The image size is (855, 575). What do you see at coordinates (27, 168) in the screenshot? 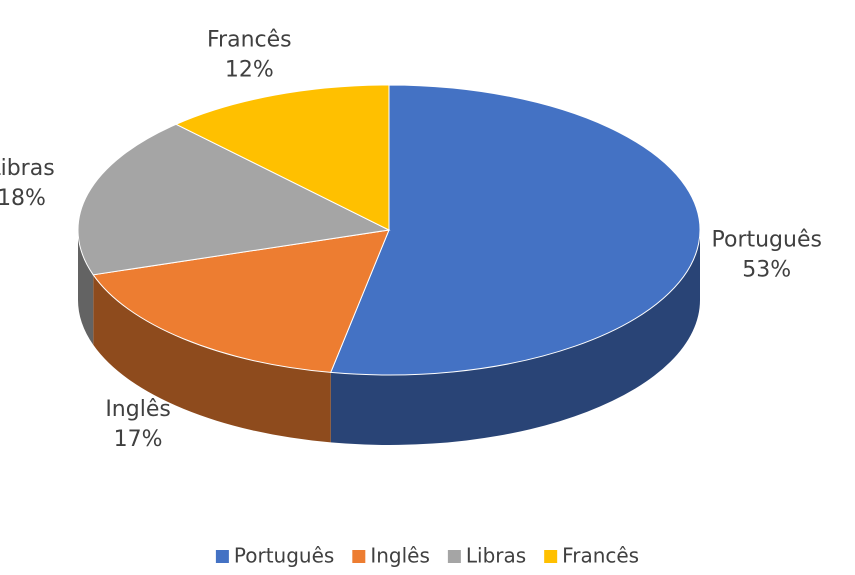
I see `data-label-name: Libras` at bounding box center [27, 168].